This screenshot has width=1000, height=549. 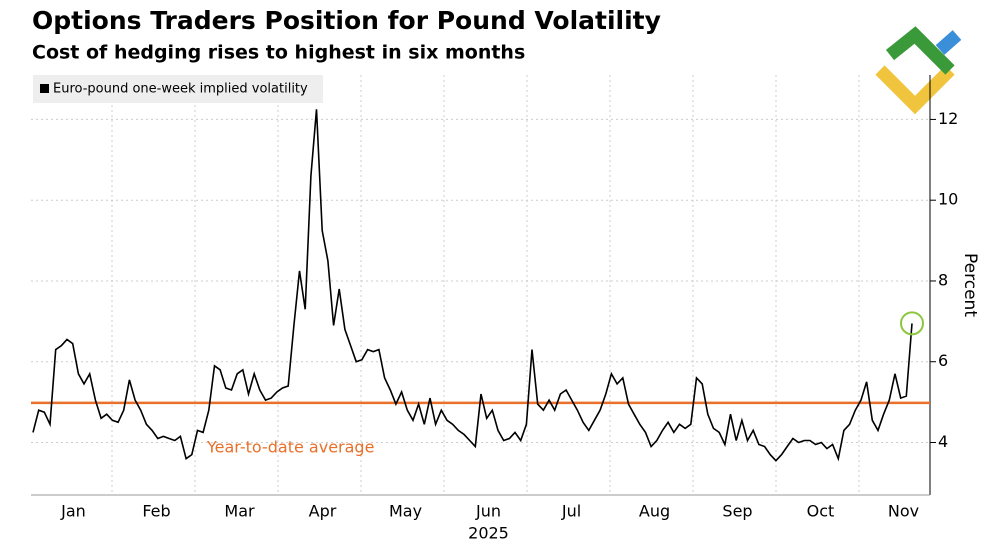 I want to click on x-year-label: 2025, so click(x=488, y=533).